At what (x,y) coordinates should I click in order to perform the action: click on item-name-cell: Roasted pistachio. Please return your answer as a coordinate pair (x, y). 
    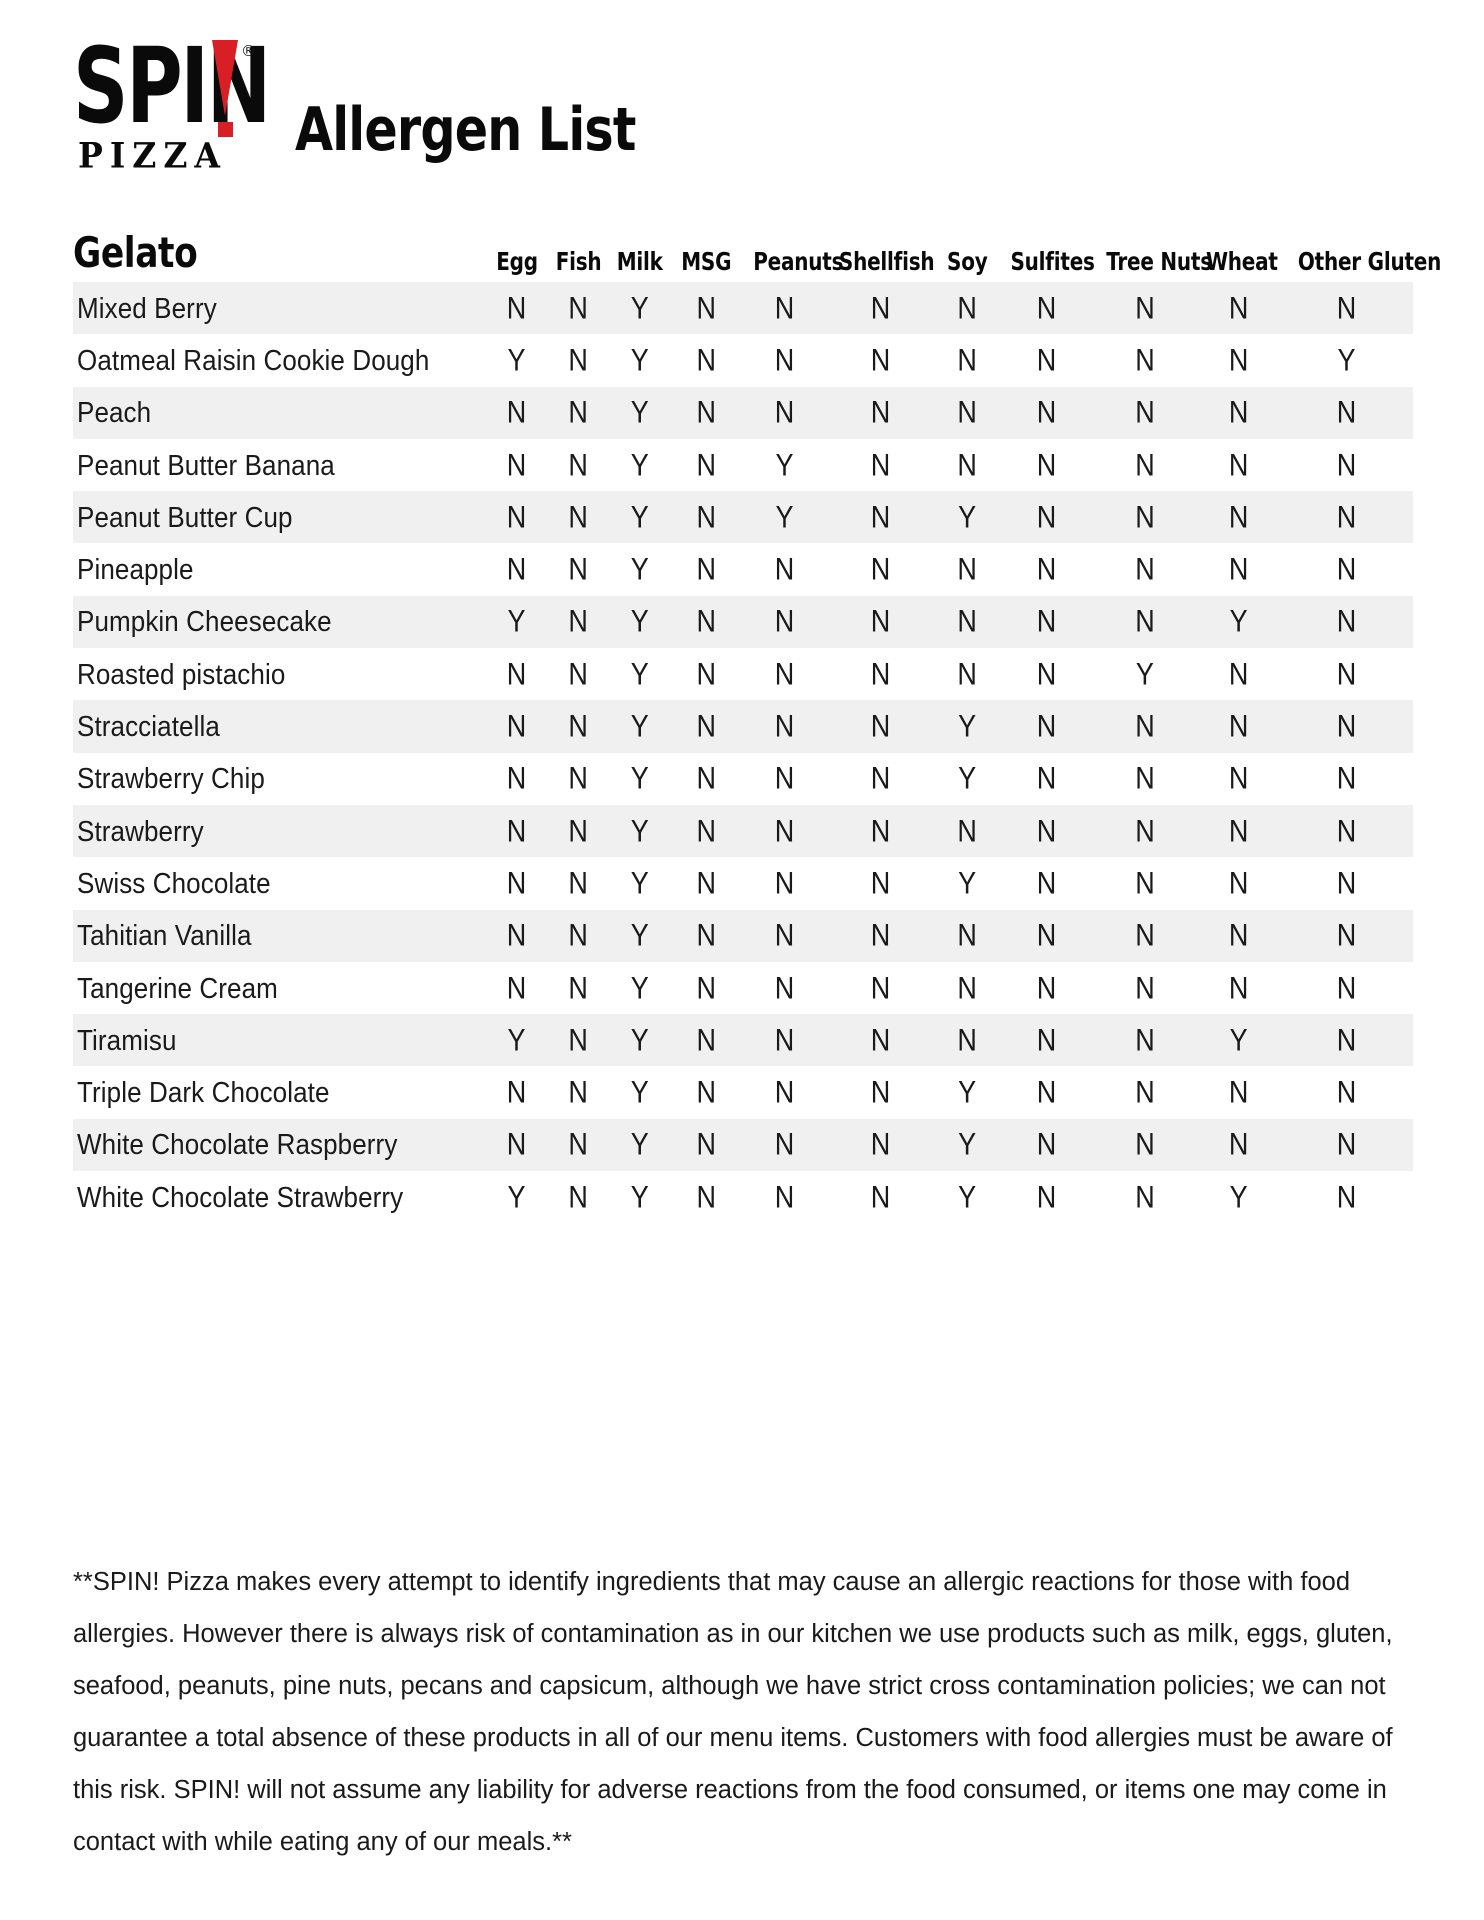
    Looking at the image, I should click on (279, 674).